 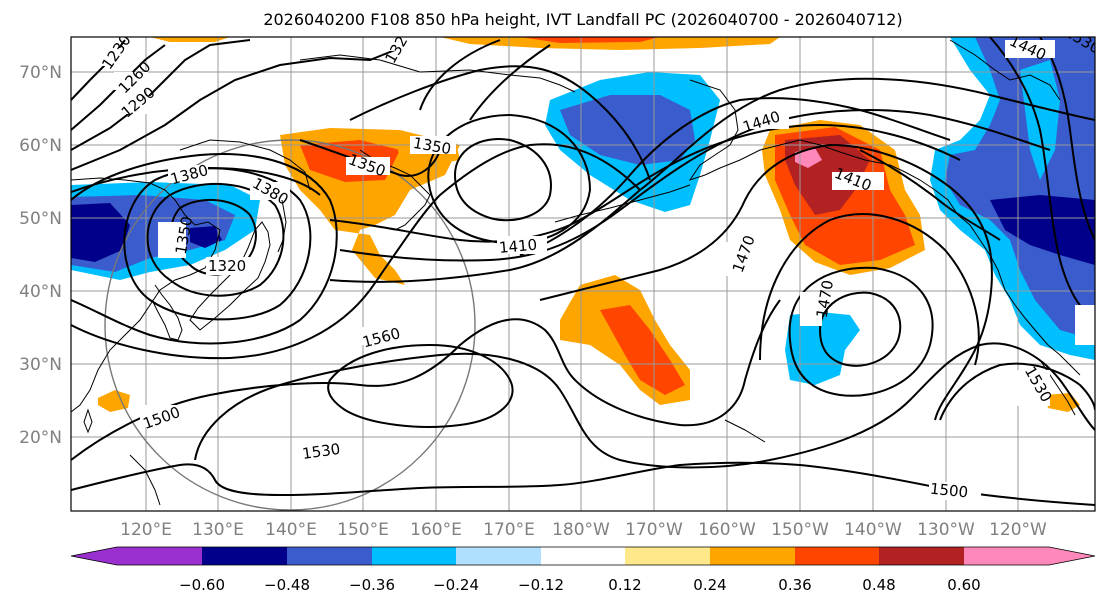 What do you see at coordinates (227, 266) in the screenshot?
I see `contour-label-1320-low: 1320` at bounding box center [227, 266].